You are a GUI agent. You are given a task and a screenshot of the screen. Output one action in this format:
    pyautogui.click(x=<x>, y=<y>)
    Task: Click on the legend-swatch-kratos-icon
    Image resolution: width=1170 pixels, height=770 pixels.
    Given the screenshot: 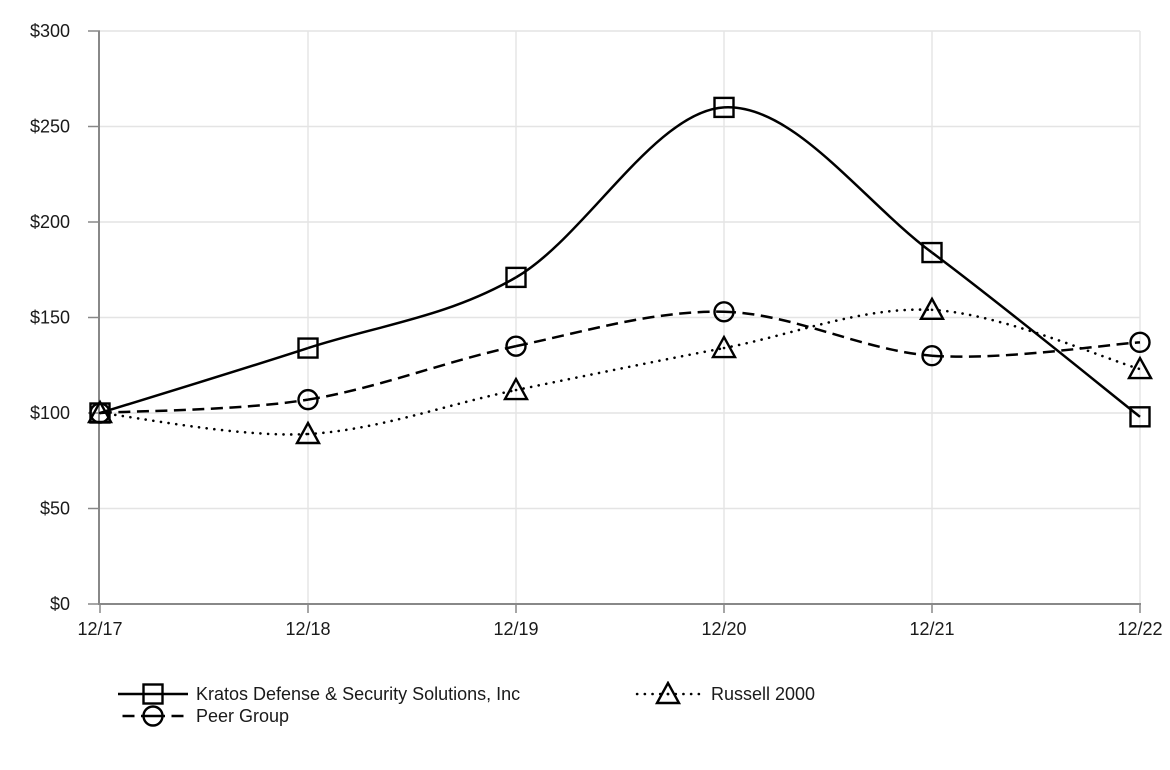 What is the action you would take?
    pyautogui.click(x=153, y=694)
    